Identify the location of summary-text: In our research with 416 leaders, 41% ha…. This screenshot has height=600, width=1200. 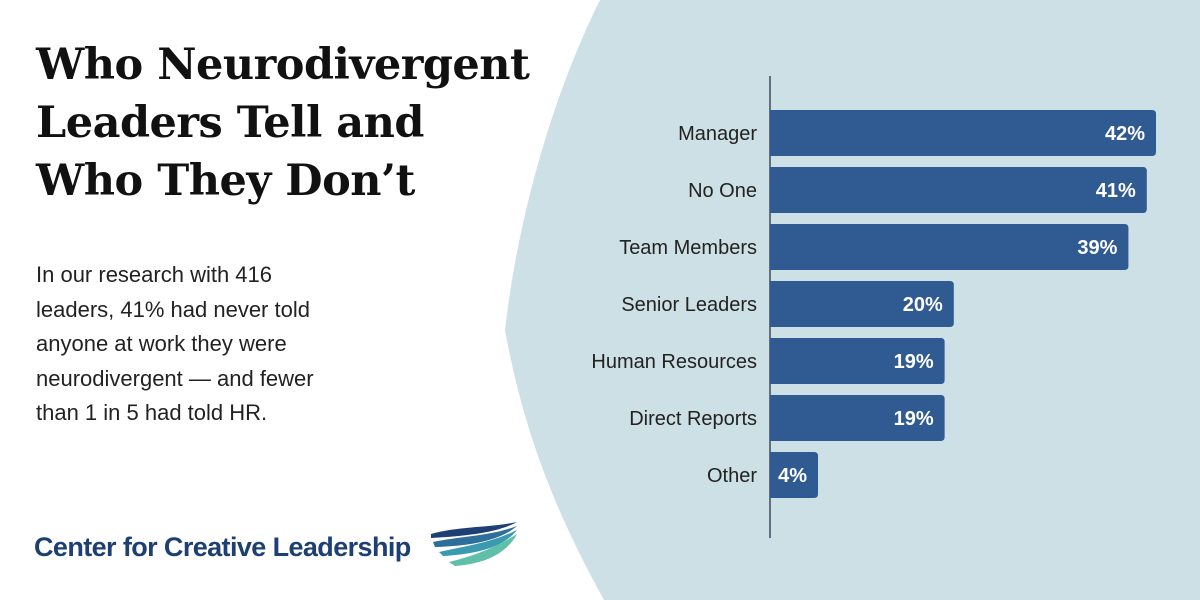
(221, 344).